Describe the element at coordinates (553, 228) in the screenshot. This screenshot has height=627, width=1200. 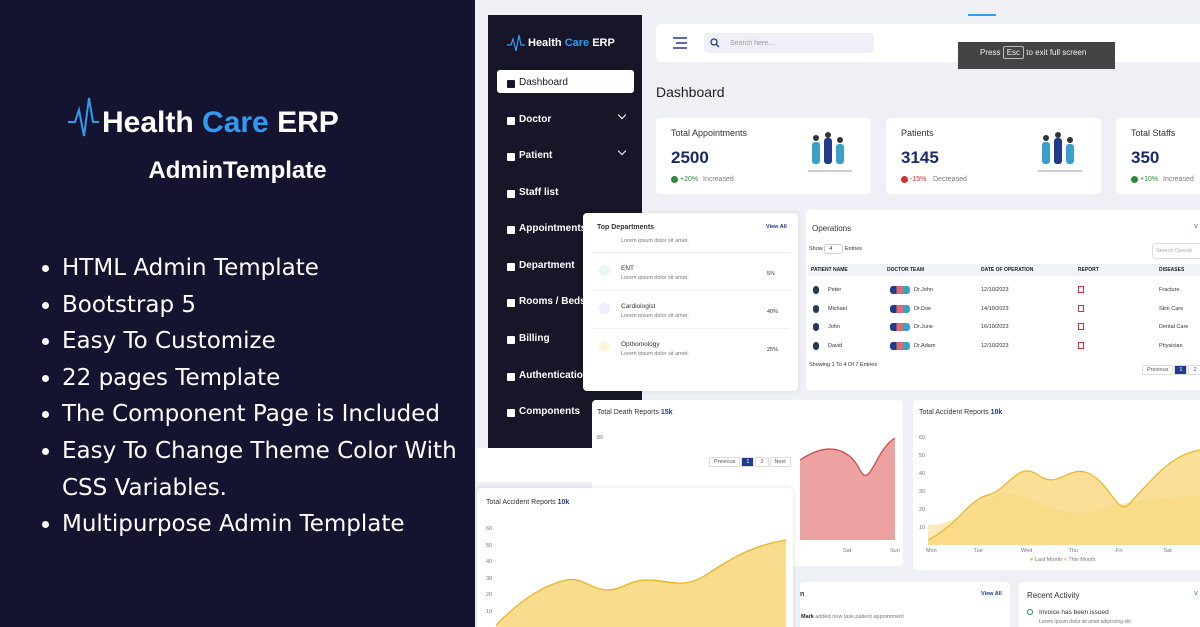
I see `sidebar-item: Appointments` at that location.